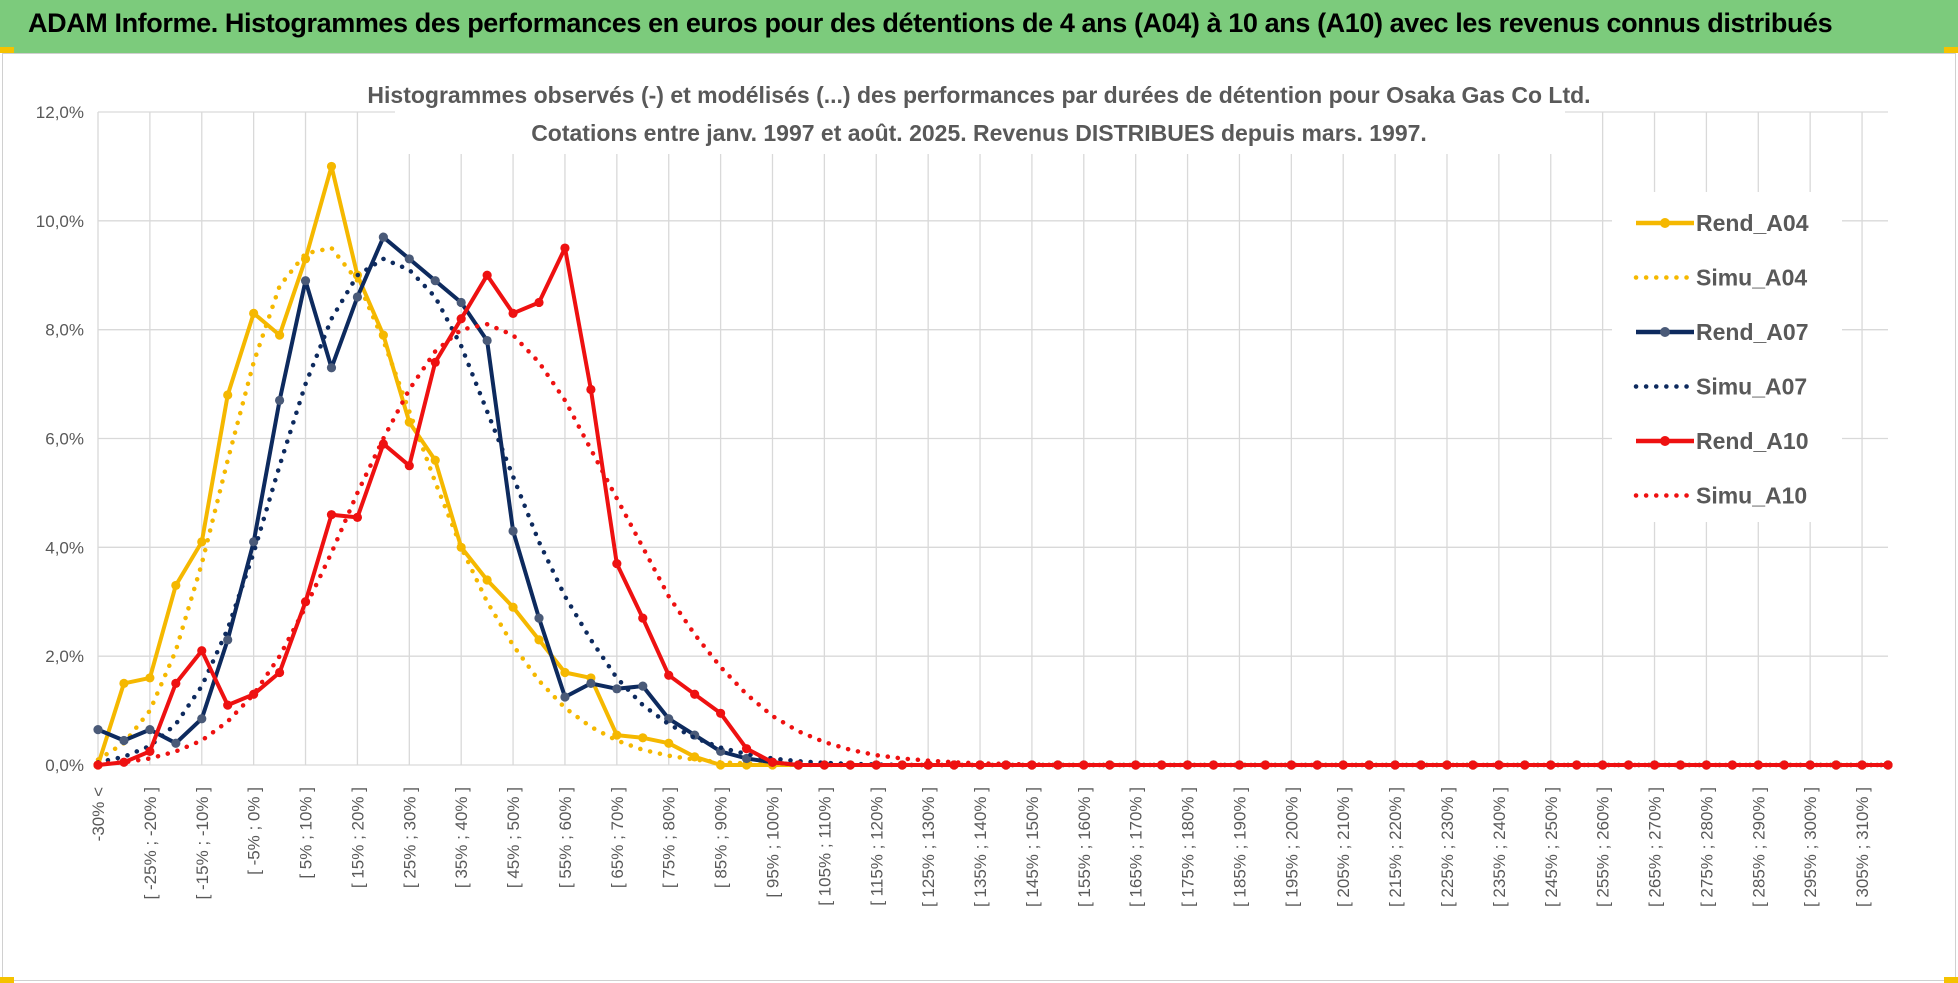 The width and height of the screenshot is (1958, 983). What do you see at coordinates (64, 656) in the screenshot?
I see `y-tick-label: 2,0%` at bounding box center [64, 656].